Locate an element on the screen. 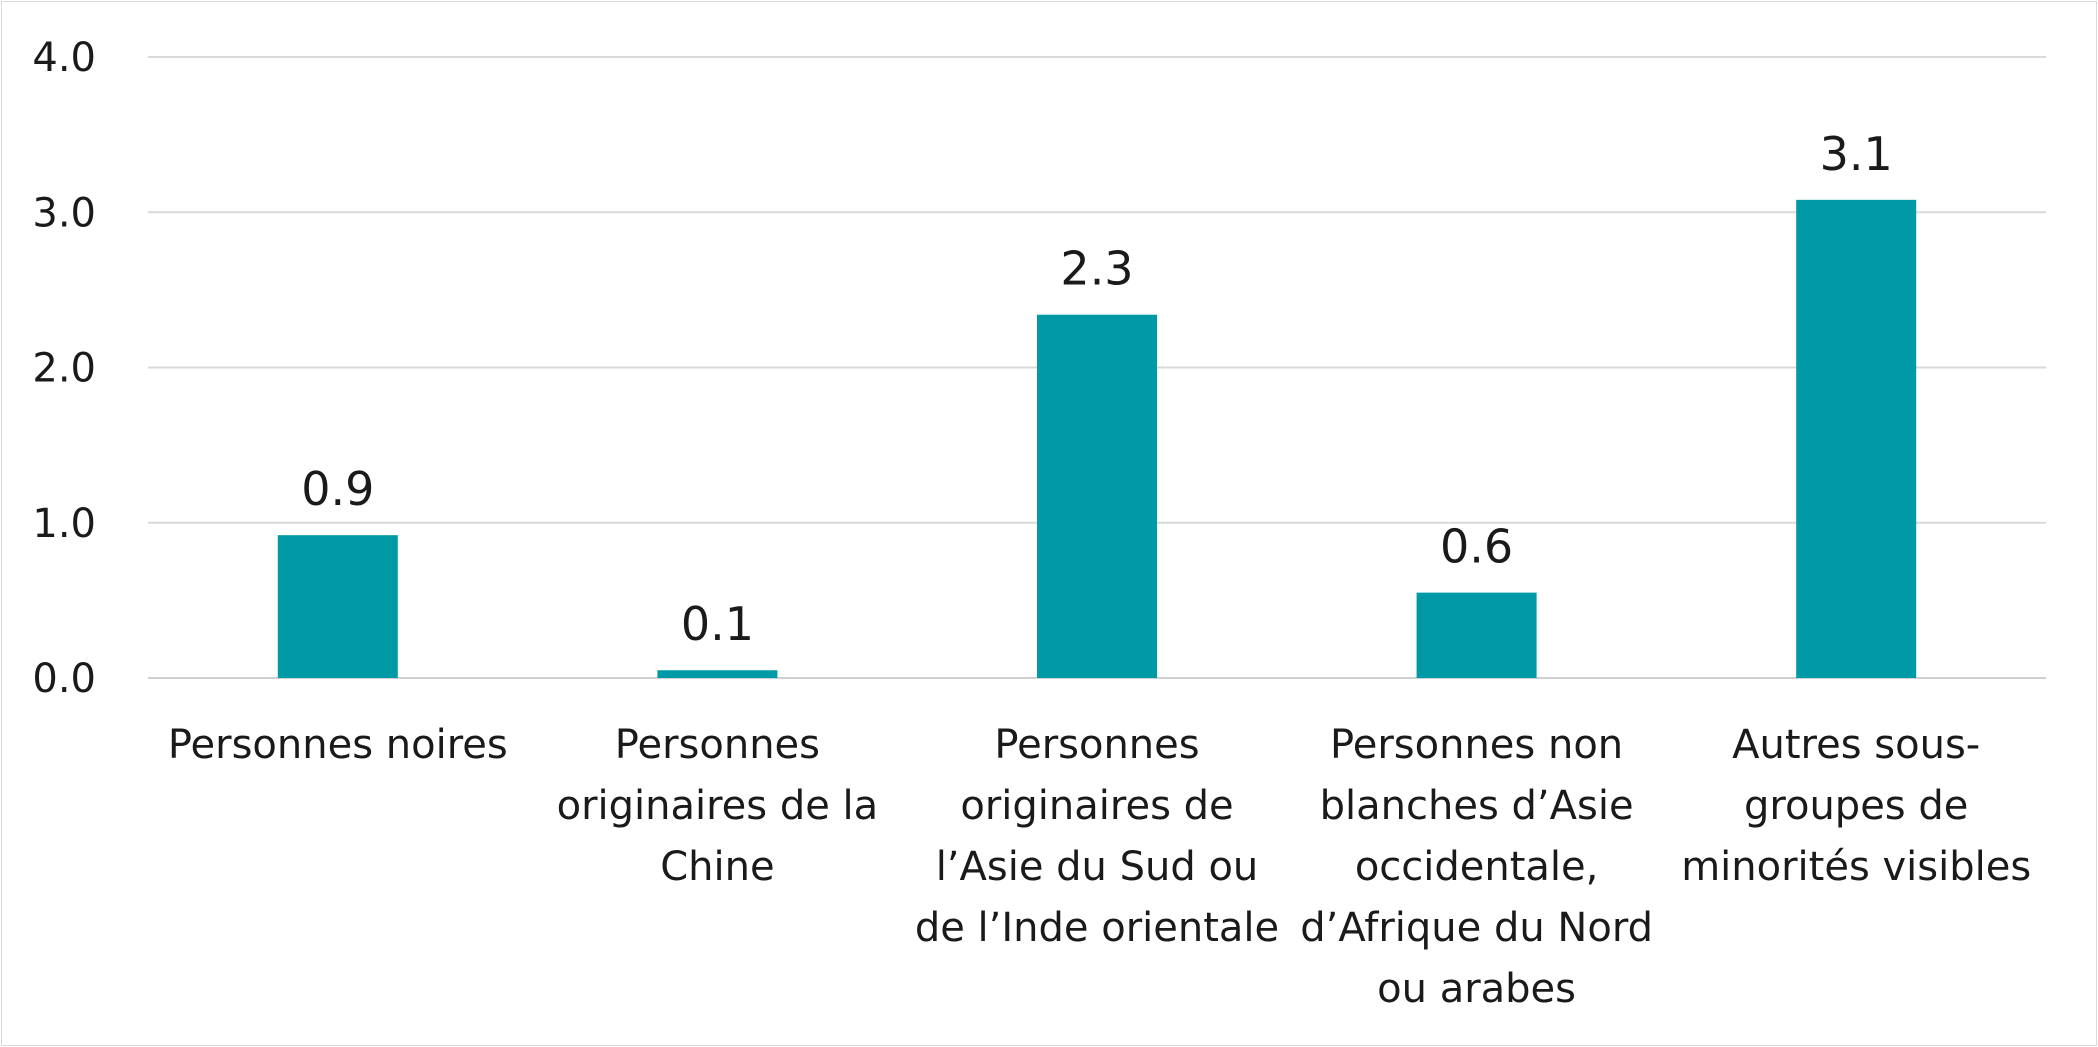  y-tick-label: 4.0 is located at coordinates (64, 58).